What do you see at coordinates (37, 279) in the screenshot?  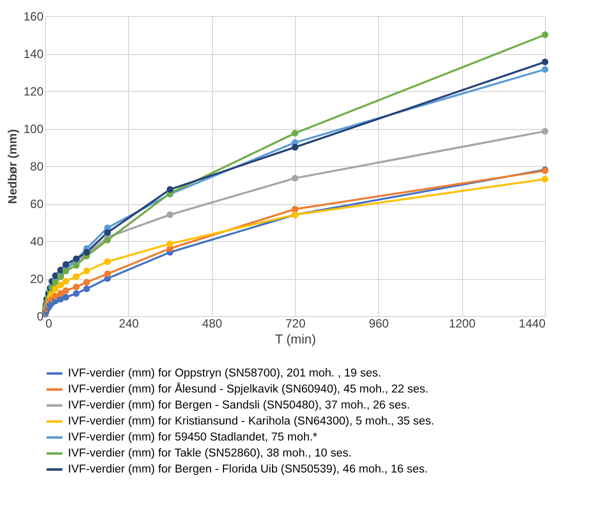 I see `y-tick-label: 20` at bounding box center [37, 279].